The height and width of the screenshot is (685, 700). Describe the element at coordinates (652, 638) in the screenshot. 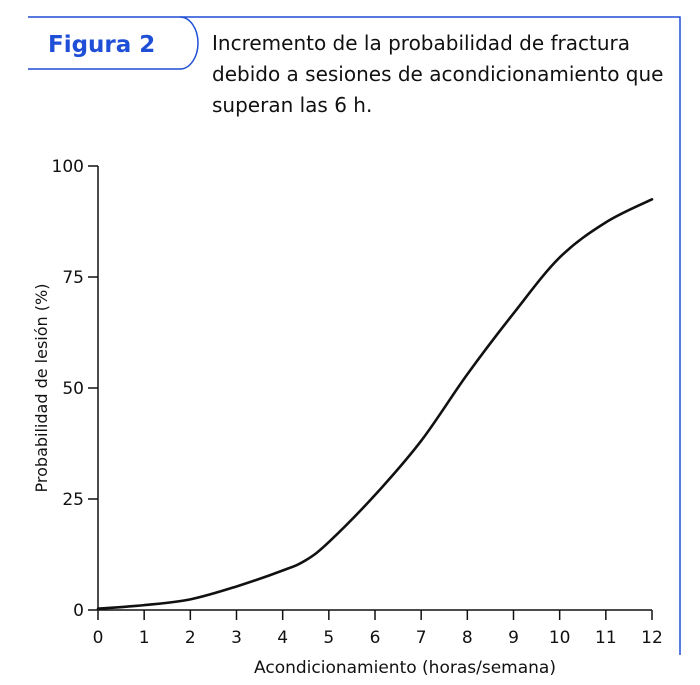

I see `x-tick-label: 12` at that location.